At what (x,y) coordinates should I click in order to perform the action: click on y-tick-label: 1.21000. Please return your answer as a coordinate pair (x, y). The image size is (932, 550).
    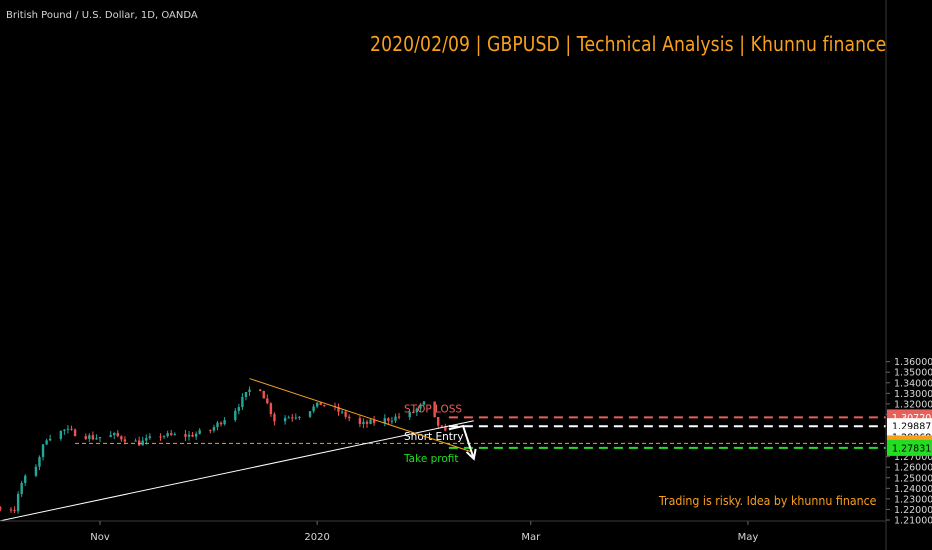
    Looking at the image, I should click on (913, 521).